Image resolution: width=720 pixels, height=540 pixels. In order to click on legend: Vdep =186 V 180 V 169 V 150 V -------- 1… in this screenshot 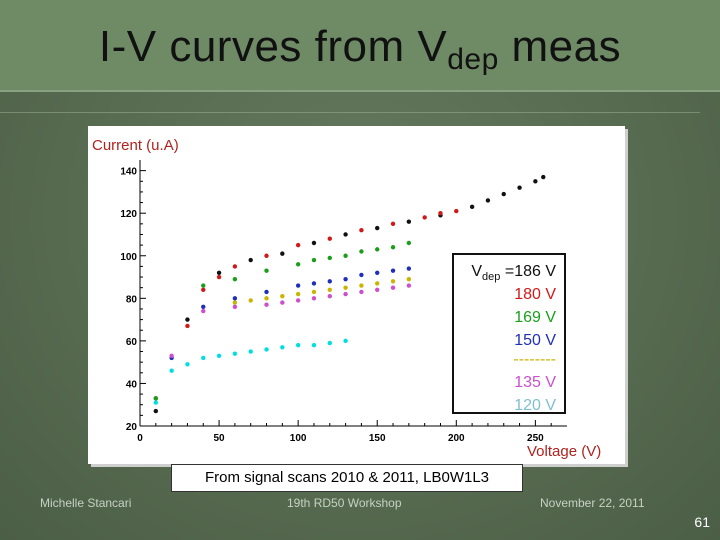, I will do `click(509, 333)`.